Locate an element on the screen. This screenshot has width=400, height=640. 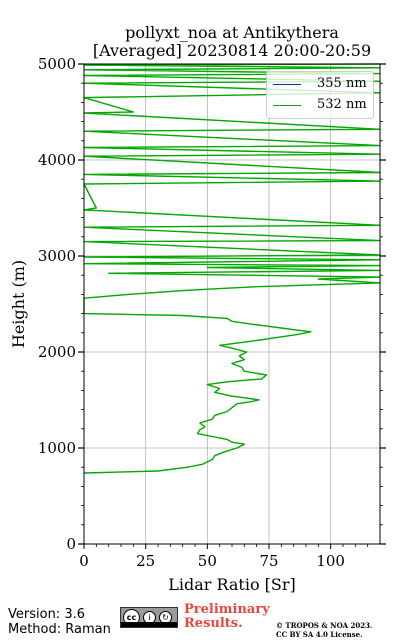
copyright-line2: CC BY SA 4.0 License. is located at coordinates (319, 634).